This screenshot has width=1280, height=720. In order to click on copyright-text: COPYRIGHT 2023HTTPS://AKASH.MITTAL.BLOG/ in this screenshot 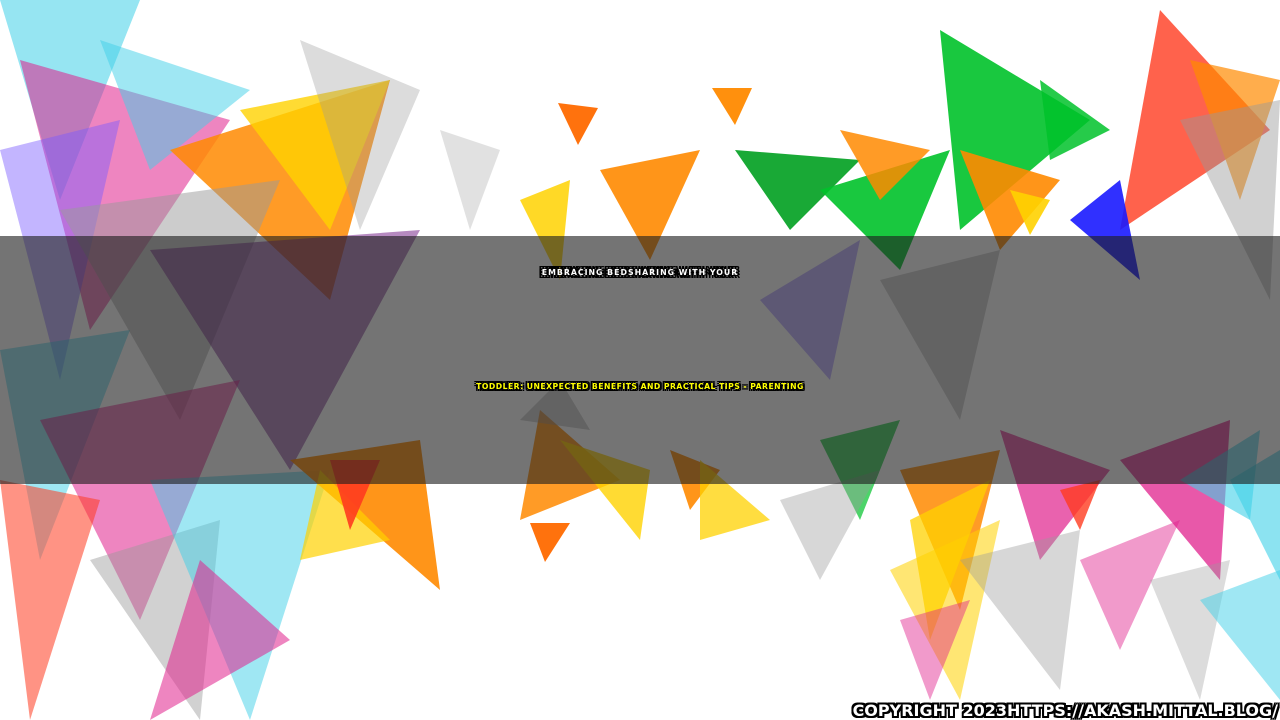, I will do `click(1065, 710)`.